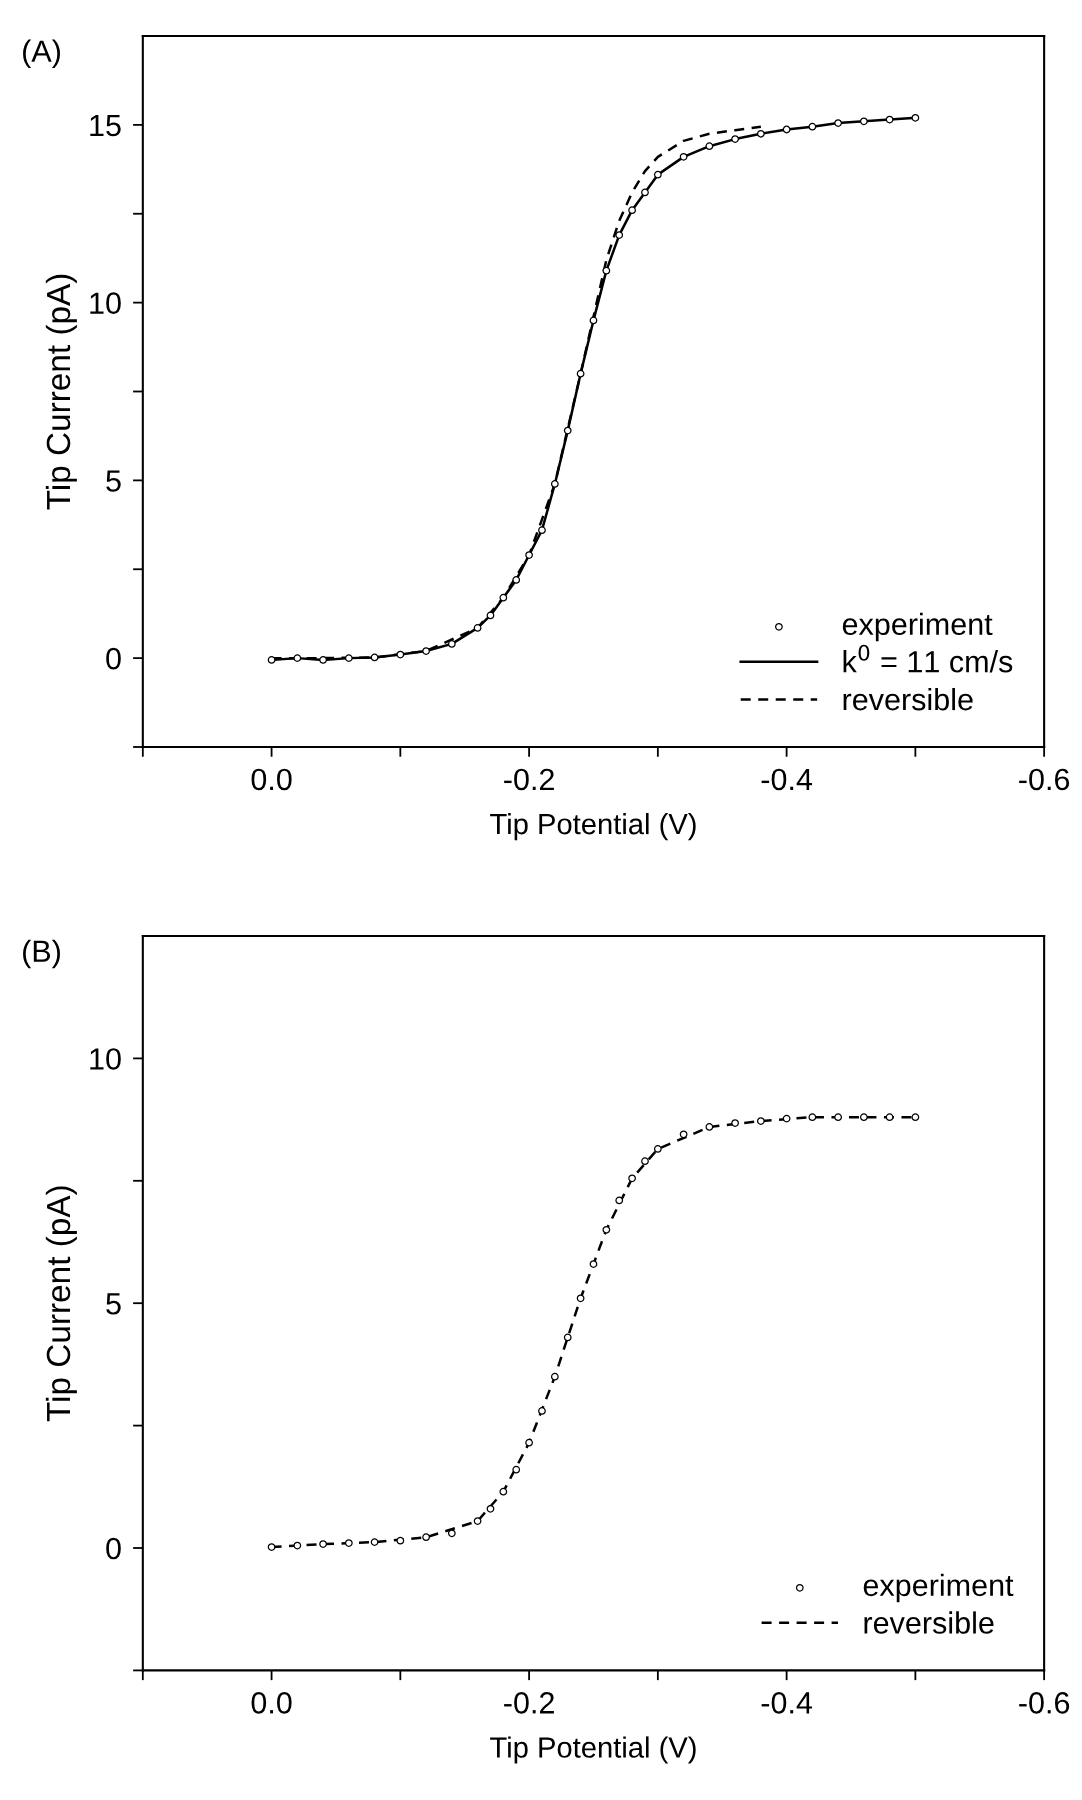 The width and height of the screenshot is (1082, 1800). What do you see at coordinates (41, 954) in the screenshot?
I see `chart-title: (B)` at bounding box center [41, 954].